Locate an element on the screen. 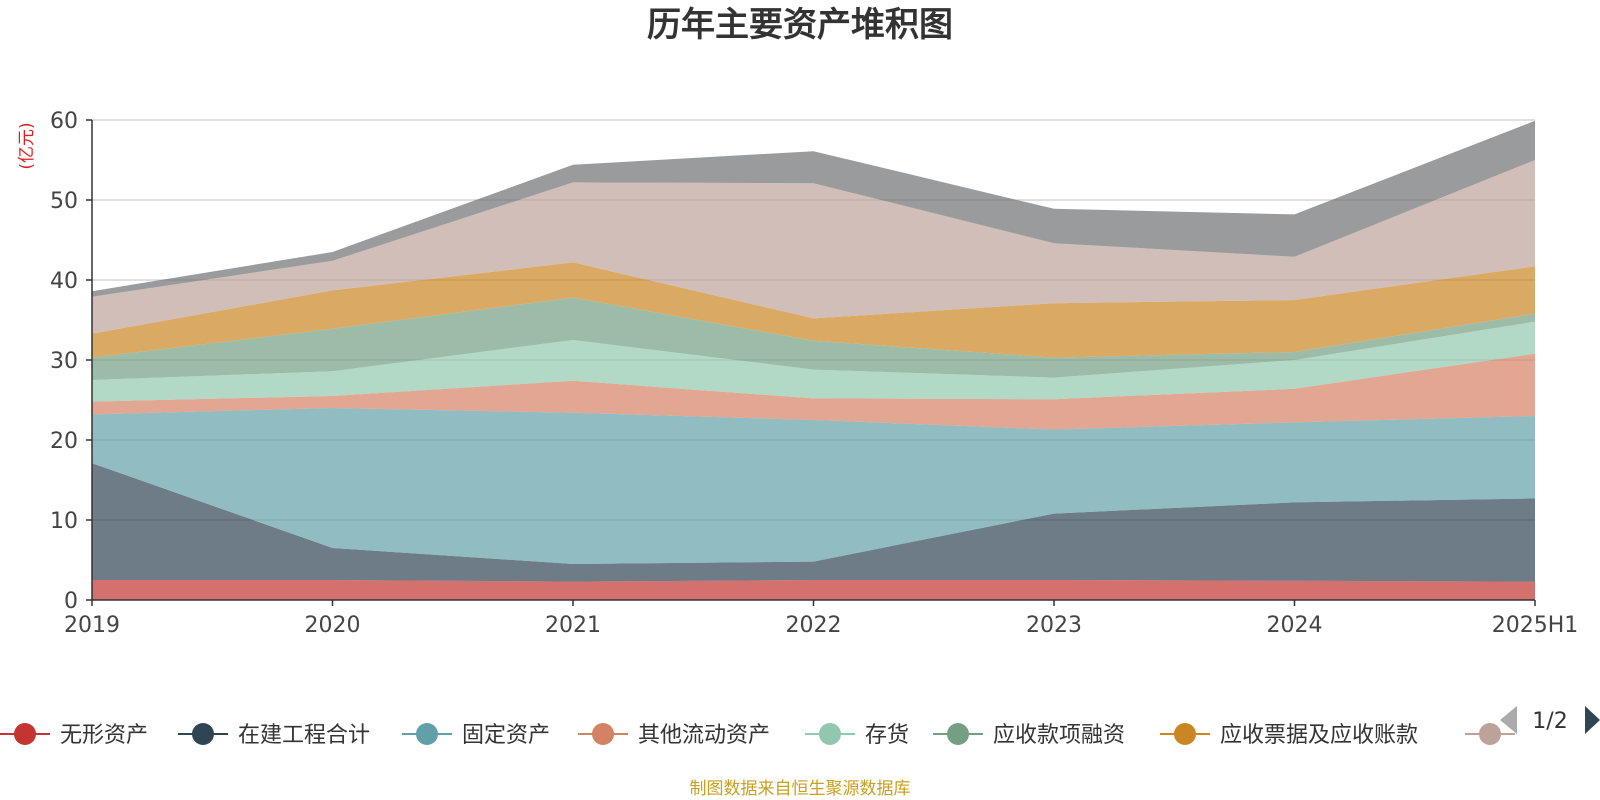  legend-item-2: 固定资产 is located at coordinates (476, 735).